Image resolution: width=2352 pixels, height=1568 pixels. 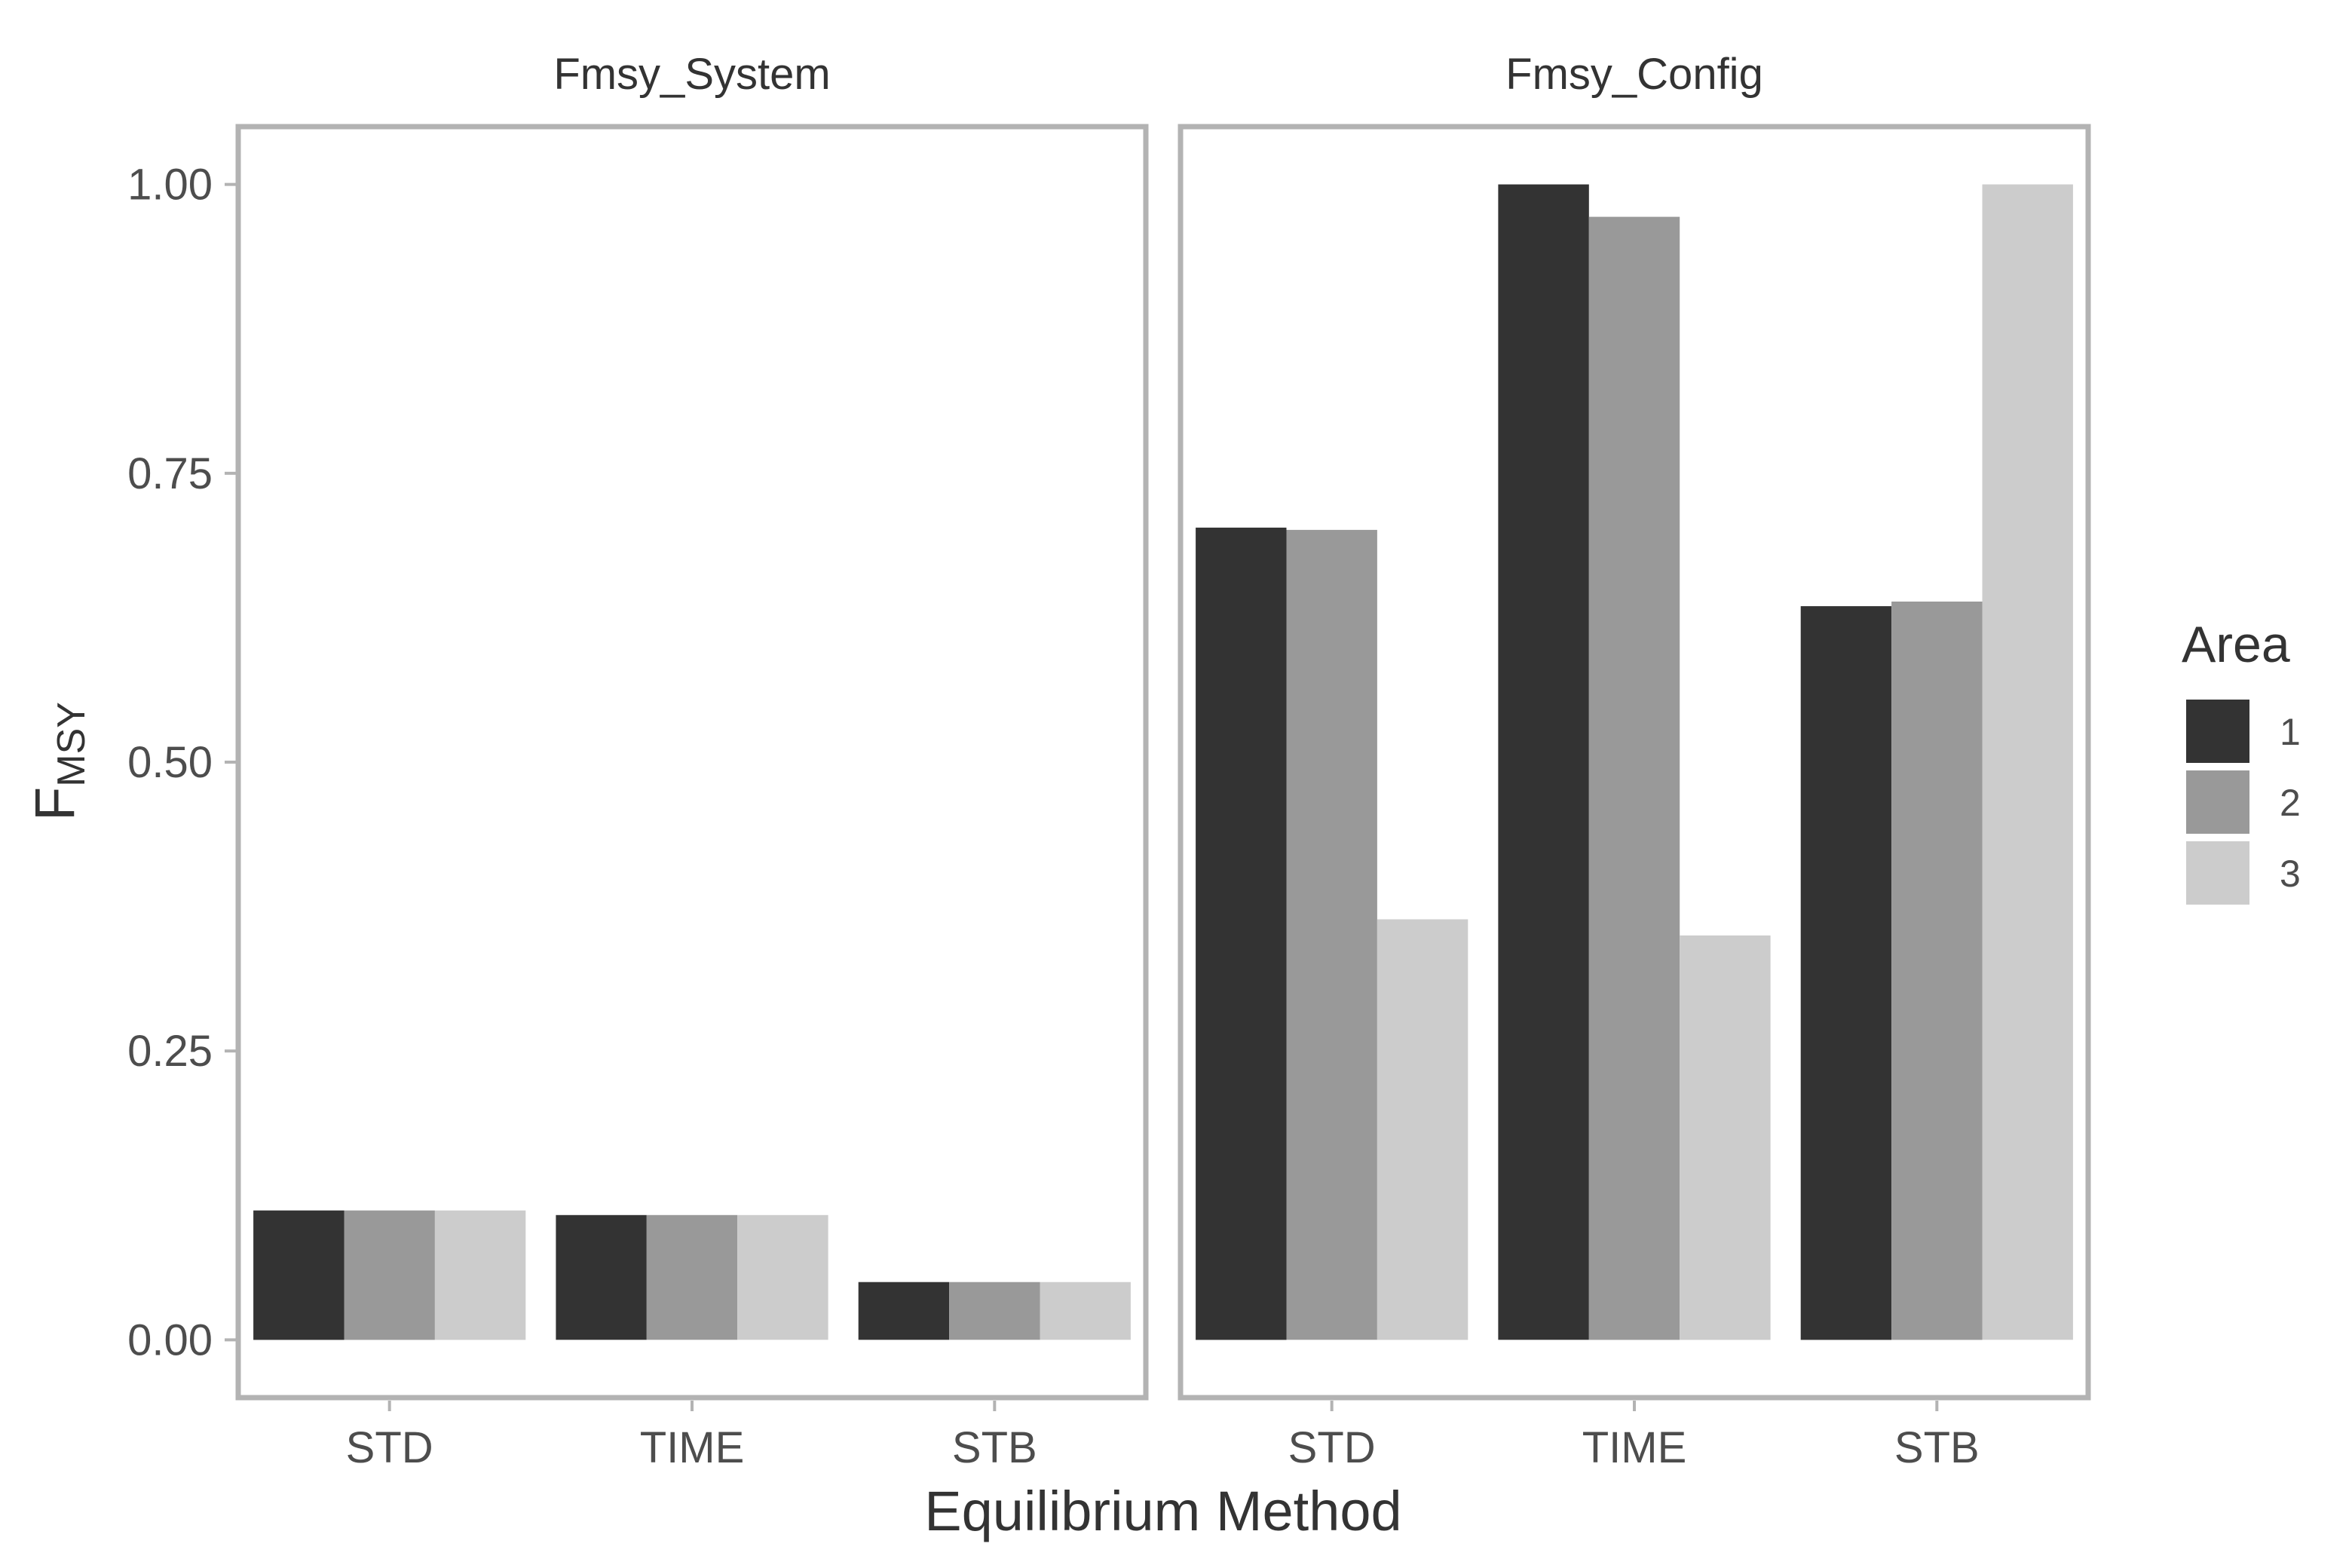 I want to click on y-tick-label: 0.75, so click(x=170, y=473).